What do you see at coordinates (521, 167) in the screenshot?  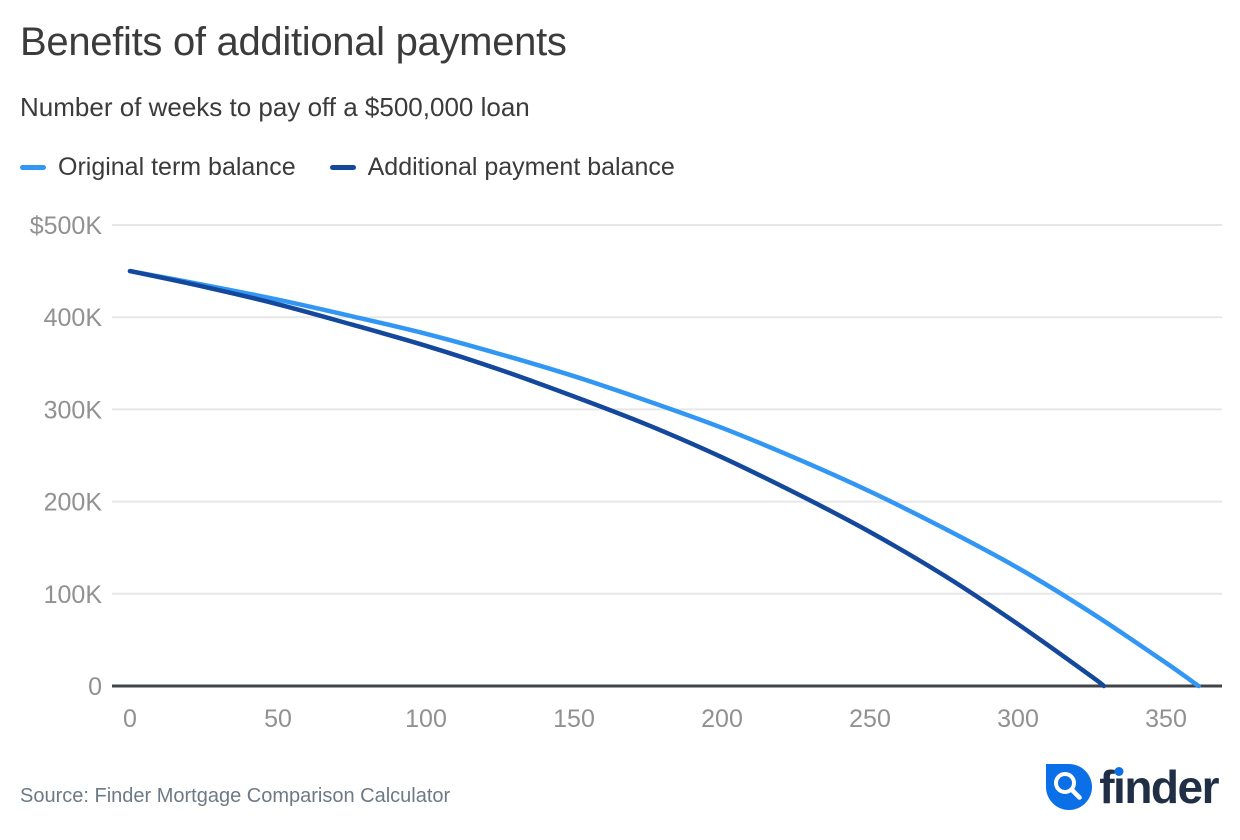 I see `legend-label-additional-payment: Additional payment balance` at bounding box center [521, 167].